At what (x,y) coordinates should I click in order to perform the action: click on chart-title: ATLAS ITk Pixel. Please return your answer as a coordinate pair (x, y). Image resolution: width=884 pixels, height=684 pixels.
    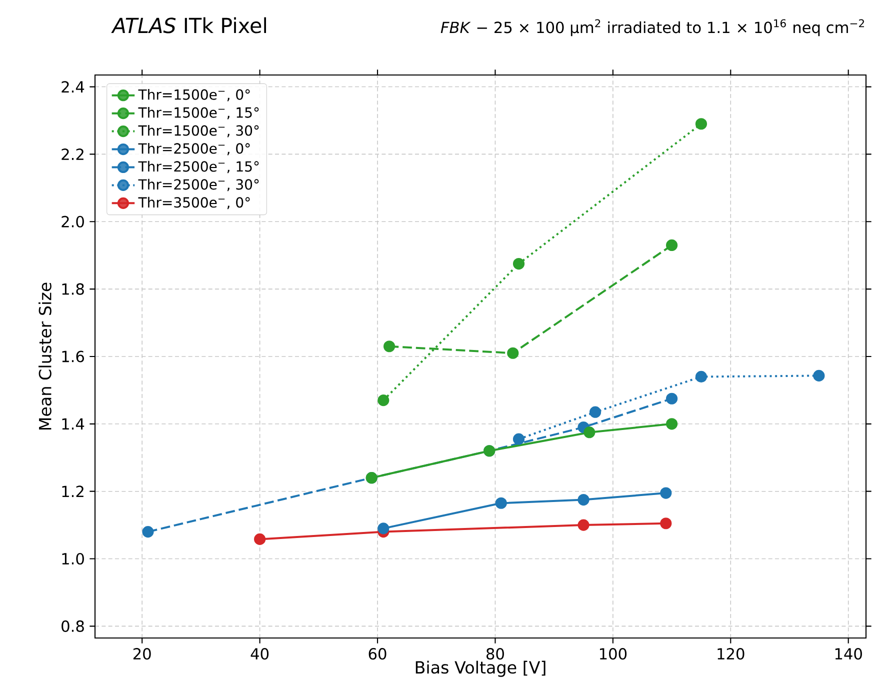
    Looking at the image, I should click on (188, 25).